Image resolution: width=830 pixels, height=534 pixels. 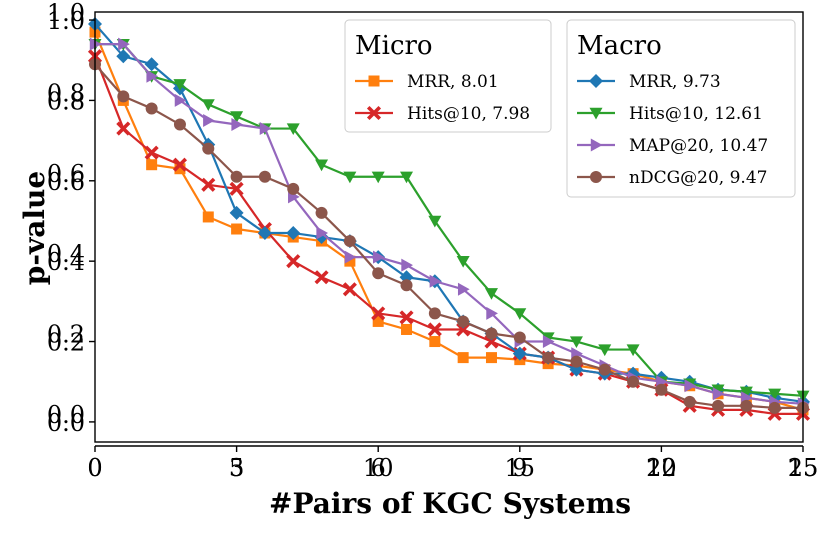 I want to click on legend-label: MAP@20, 10.47, so click(x=698, y=146).